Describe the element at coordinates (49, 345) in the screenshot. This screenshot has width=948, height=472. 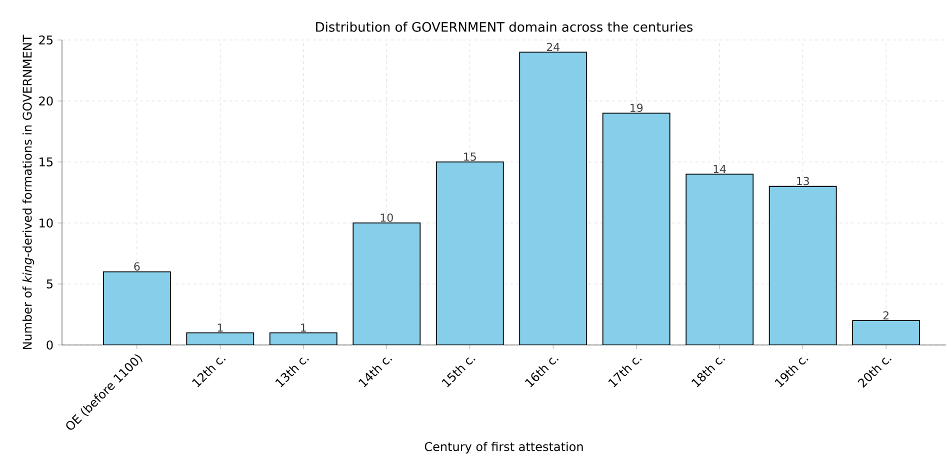
I see `y-tick-label: 0` at that location.